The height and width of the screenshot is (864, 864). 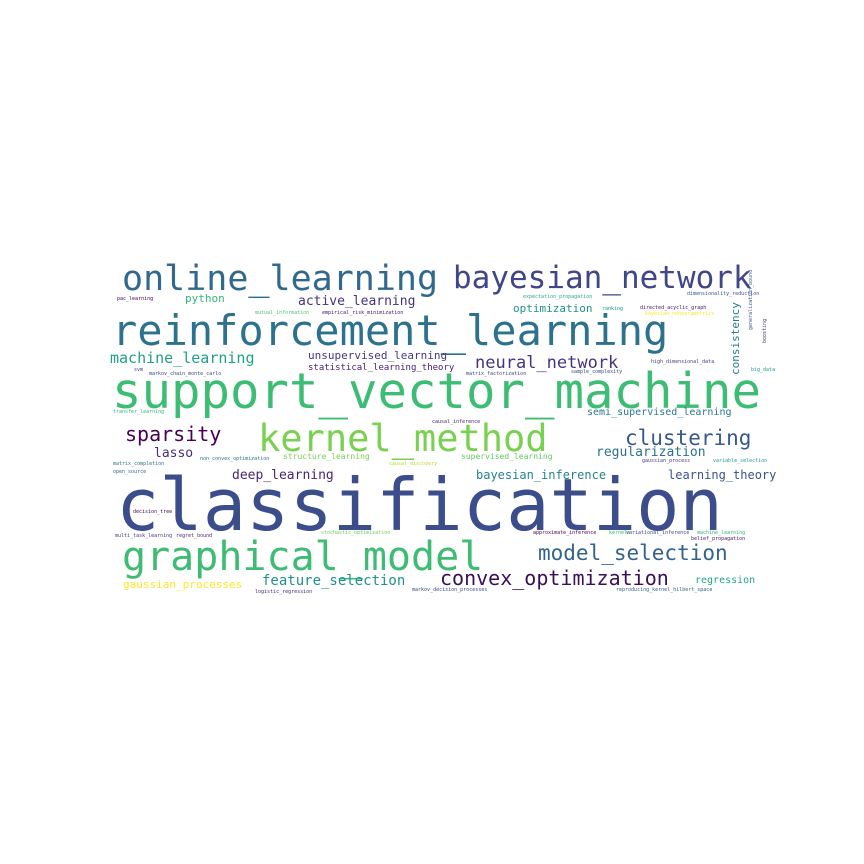 What do you see at coordinates (381, 368) in the screenshot?
I see `word-statistical-learning-theory: statistical_learning_theory` at bounding box center [381, 368].